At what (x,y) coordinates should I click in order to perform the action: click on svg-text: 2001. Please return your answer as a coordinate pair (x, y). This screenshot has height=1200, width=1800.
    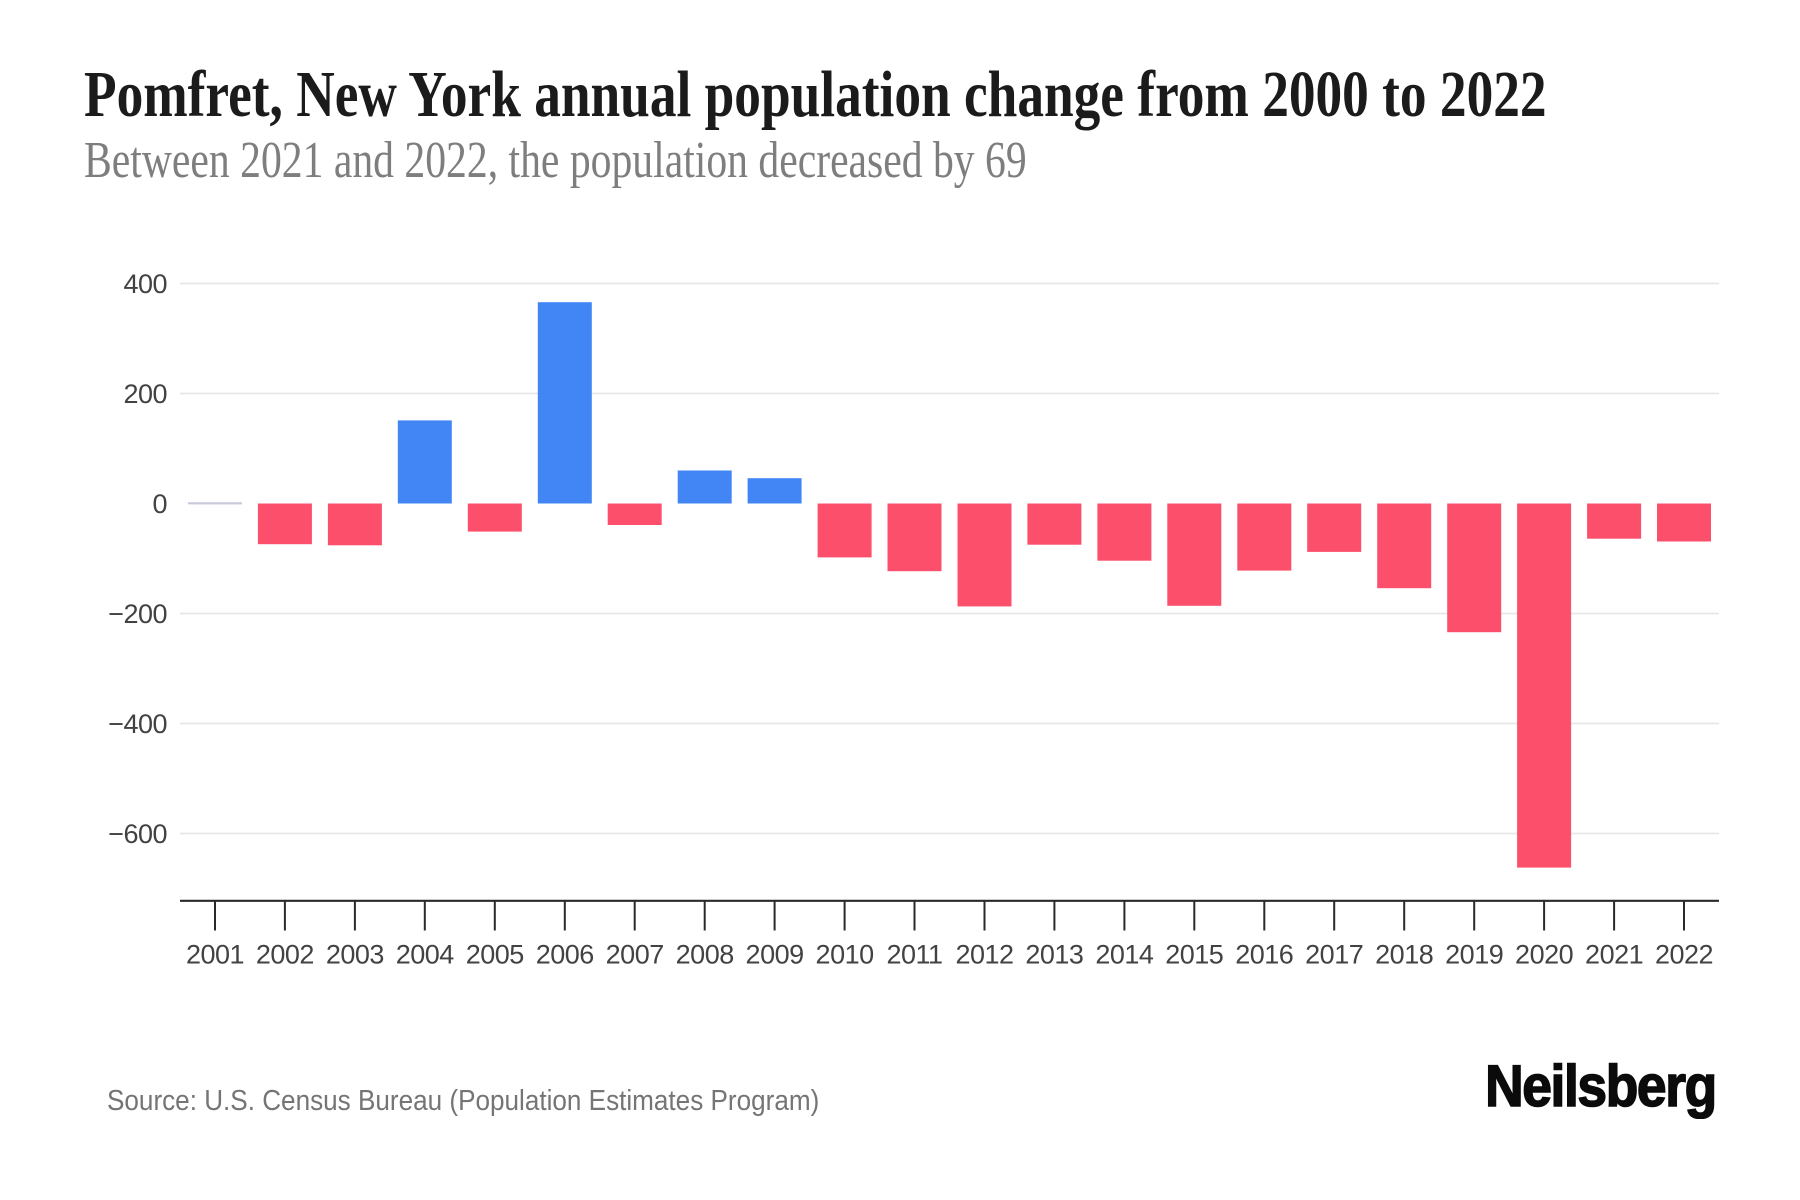
    Looking at the image, I should click on (215, 955).